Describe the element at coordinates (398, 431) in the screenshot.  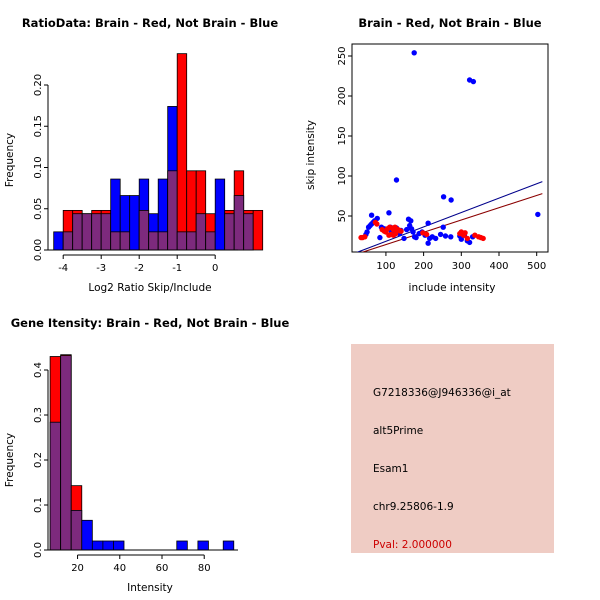
I see `info-event-type: alt5Prime` at that location.